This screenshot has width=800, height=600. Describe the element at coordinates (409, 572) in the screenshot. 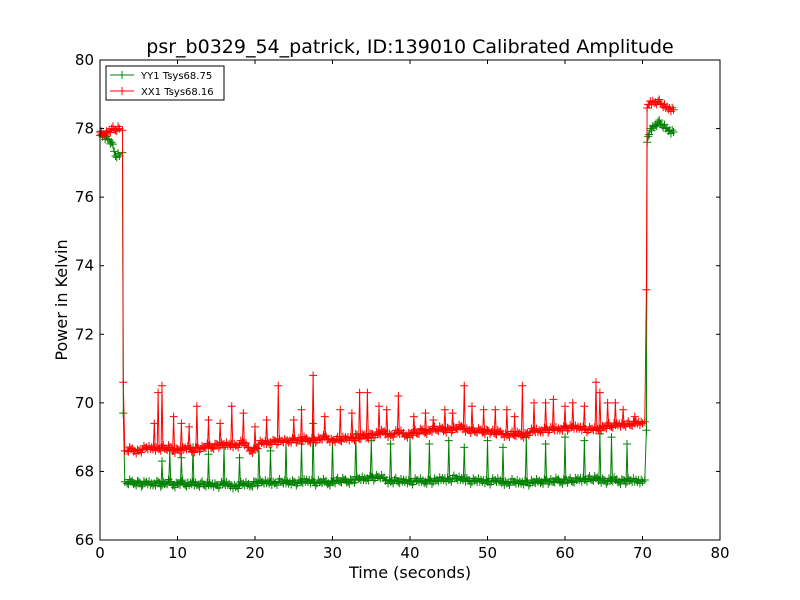

I see `x-axis-label: Time (seconds)` at that location.